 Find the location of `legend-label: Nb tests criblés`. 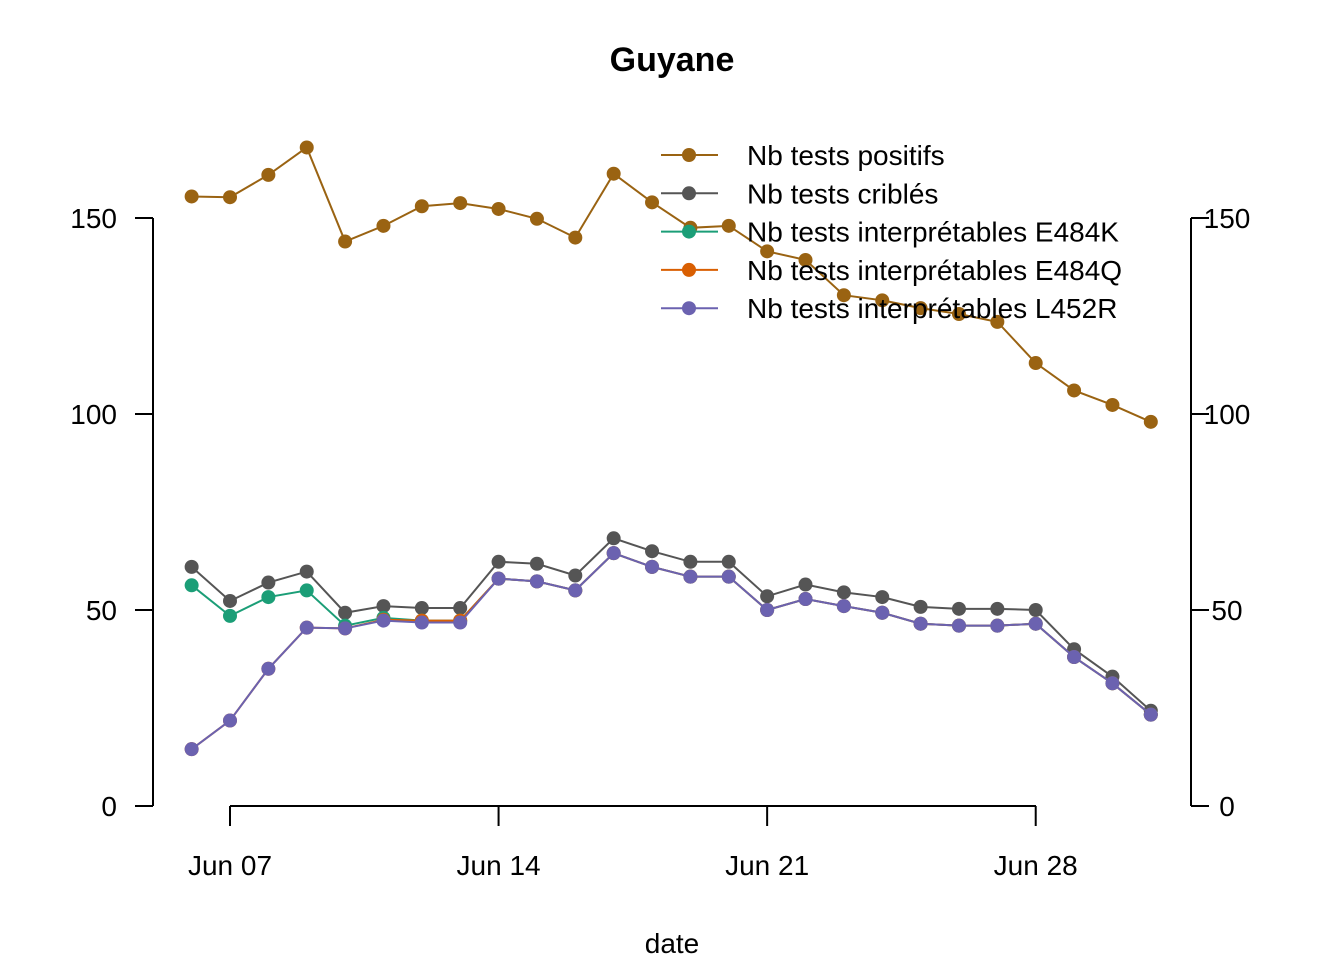

legend-label: Nb tests criblés is located at coordinates (842, 193).